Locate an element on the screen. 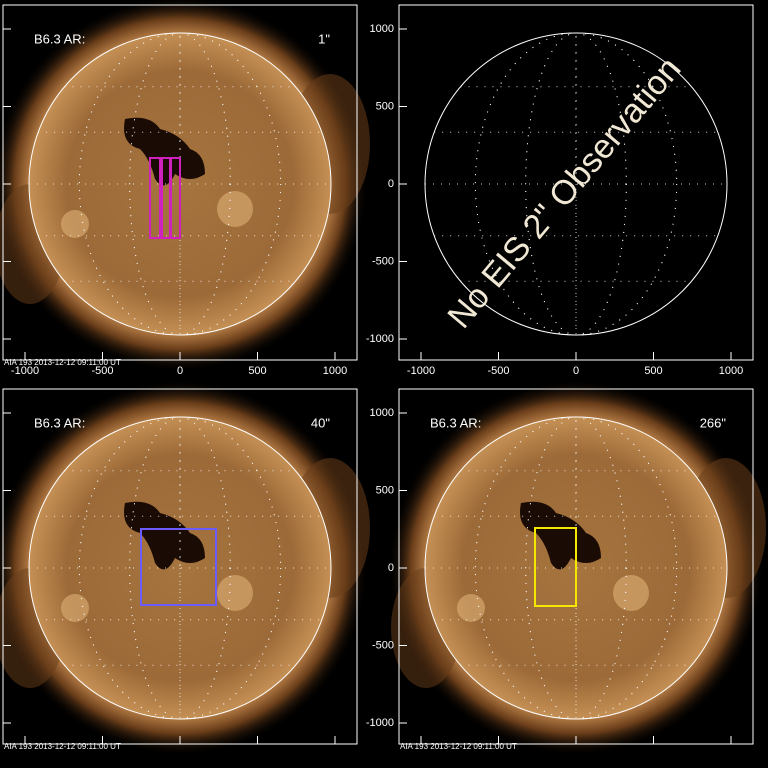 The width and height of the screenshot is (768, 768). resolution-label: 266" is located at coordinates (713, 422).